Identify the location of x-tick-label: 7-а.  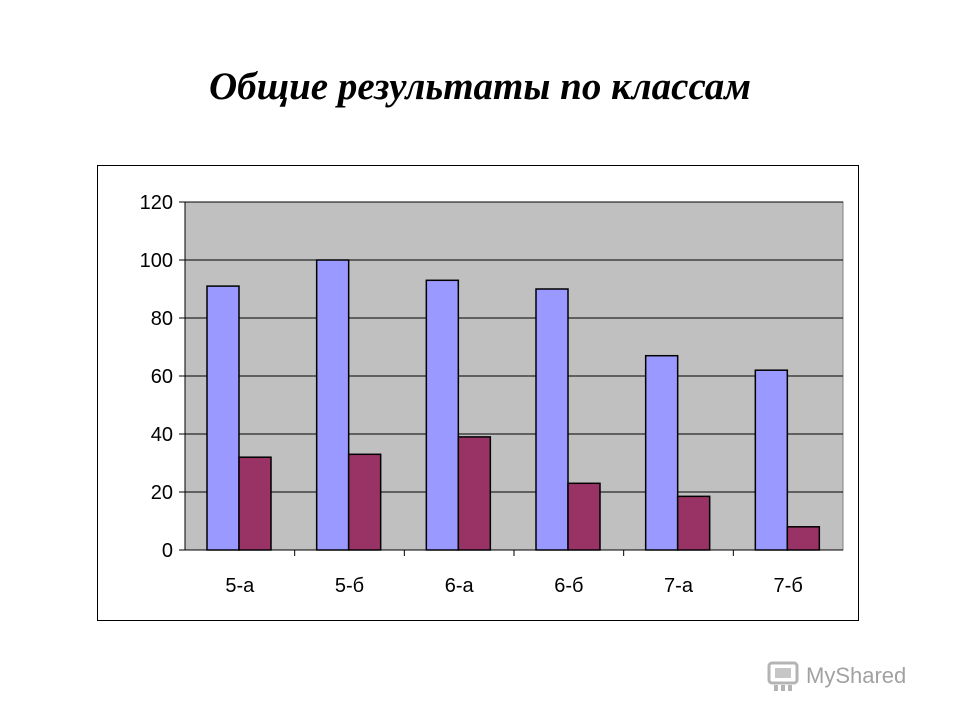
(679, 586).